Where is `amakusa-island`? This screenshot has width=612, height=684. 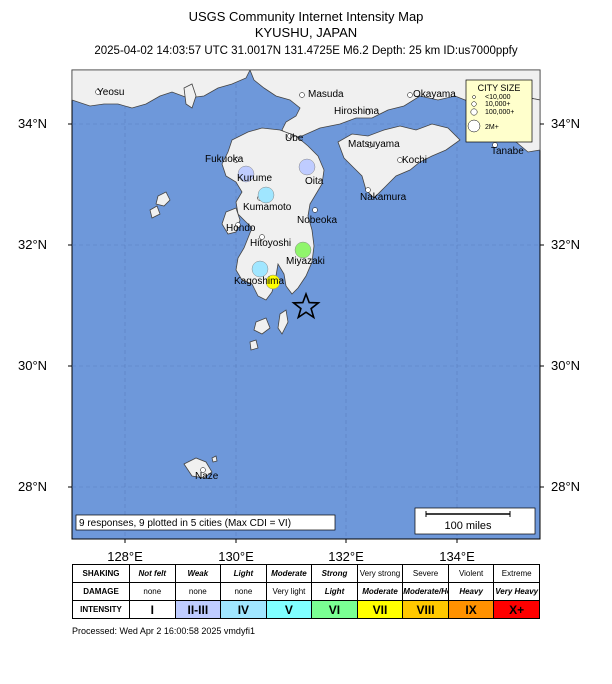 amakusa-island is located at coordinates (231, 221).